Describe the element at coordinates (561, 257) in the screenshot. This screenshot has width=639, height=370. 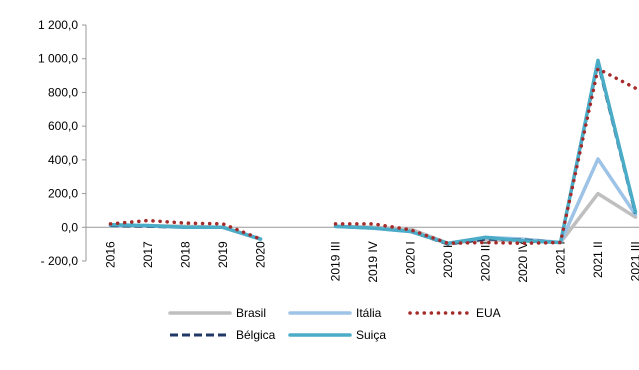
I see `x-tick-label: 2021 I` at that location.